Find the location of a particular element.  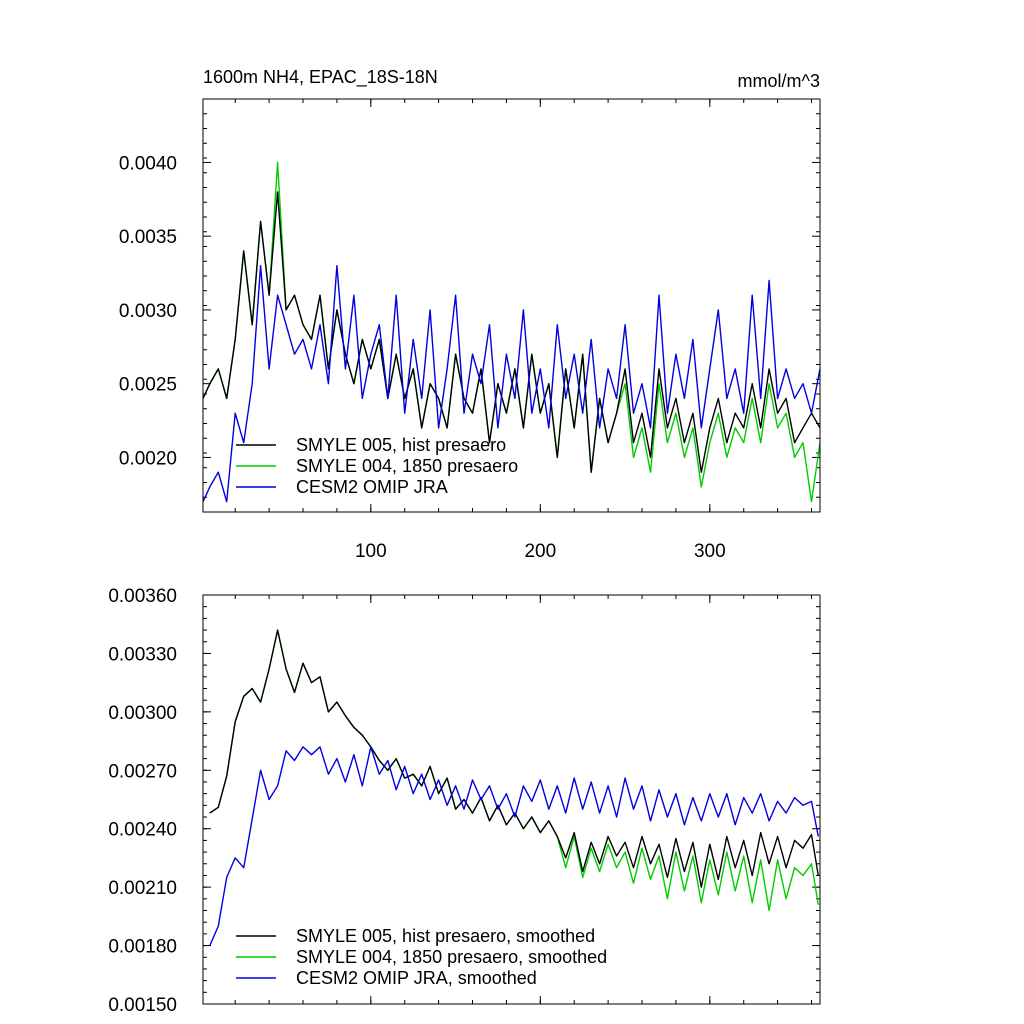

bottom-ytick-label: 0.00210 is located at coordinates (142, 888).